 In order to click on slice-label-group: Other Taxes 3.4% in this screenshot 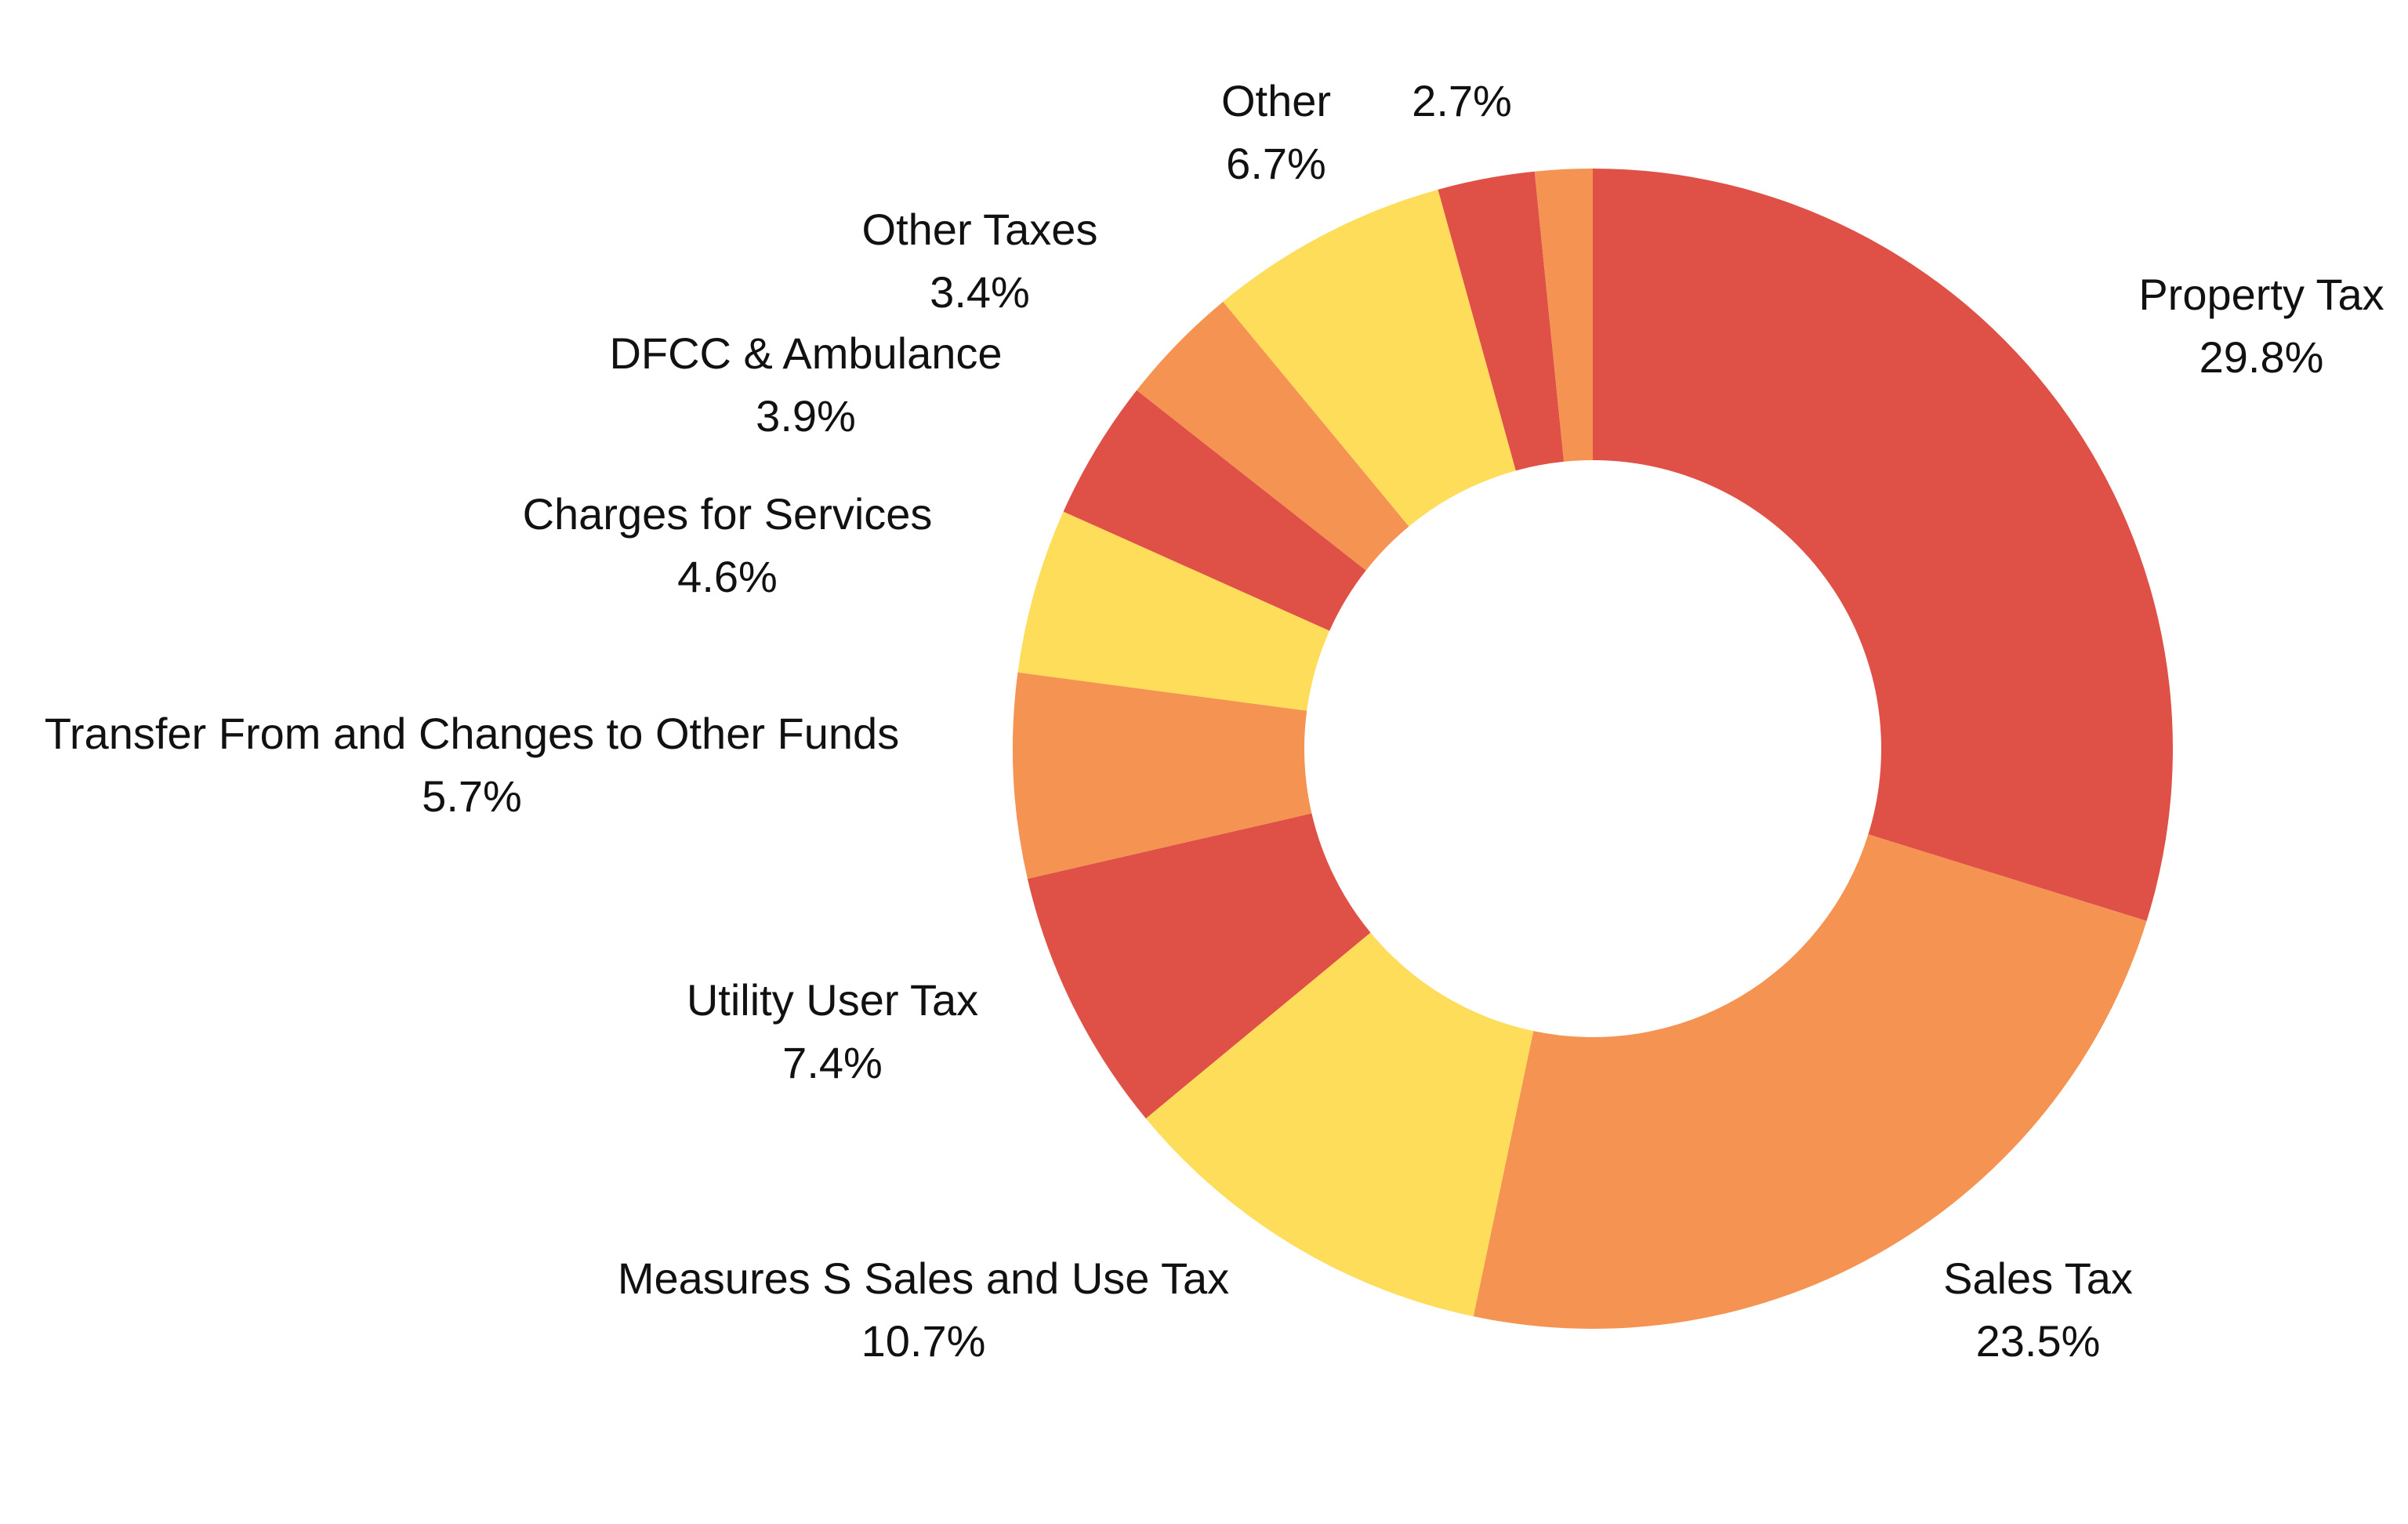, I will do `click(980, 261)`.